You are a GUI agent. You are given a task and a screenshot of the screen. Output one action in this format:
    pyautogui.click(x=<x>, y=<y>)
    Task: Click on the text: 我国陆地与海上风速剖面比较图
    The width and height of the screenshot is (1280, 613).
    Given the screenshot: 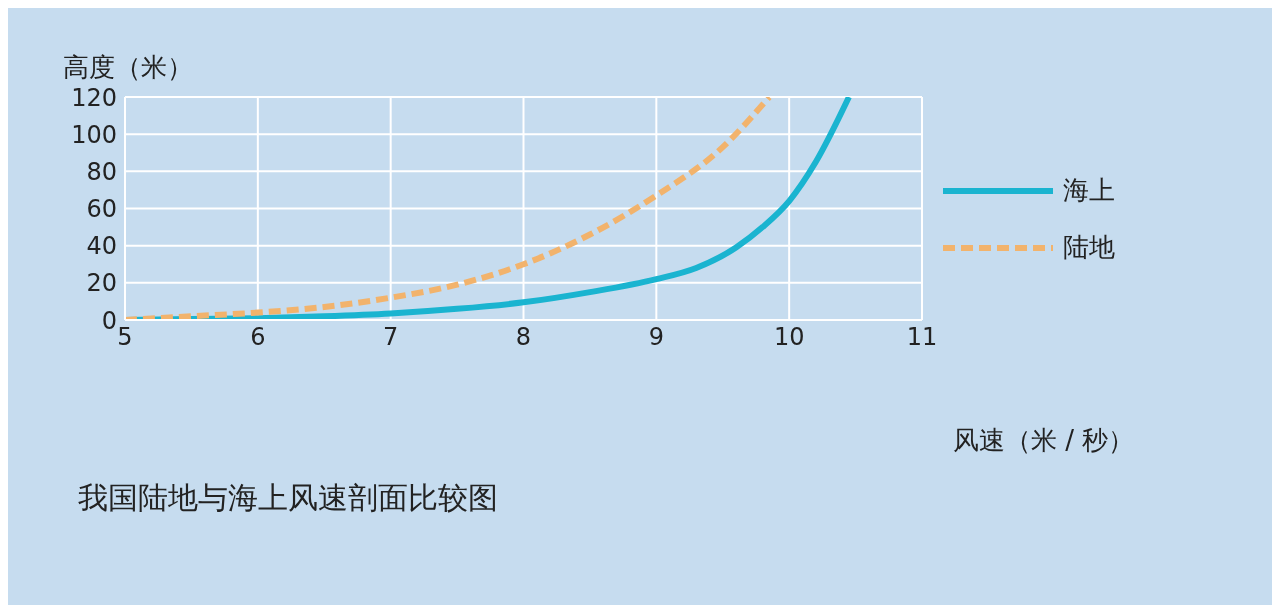 What is the action you would take?
    pyautogui.click(x=288, y=498)
    